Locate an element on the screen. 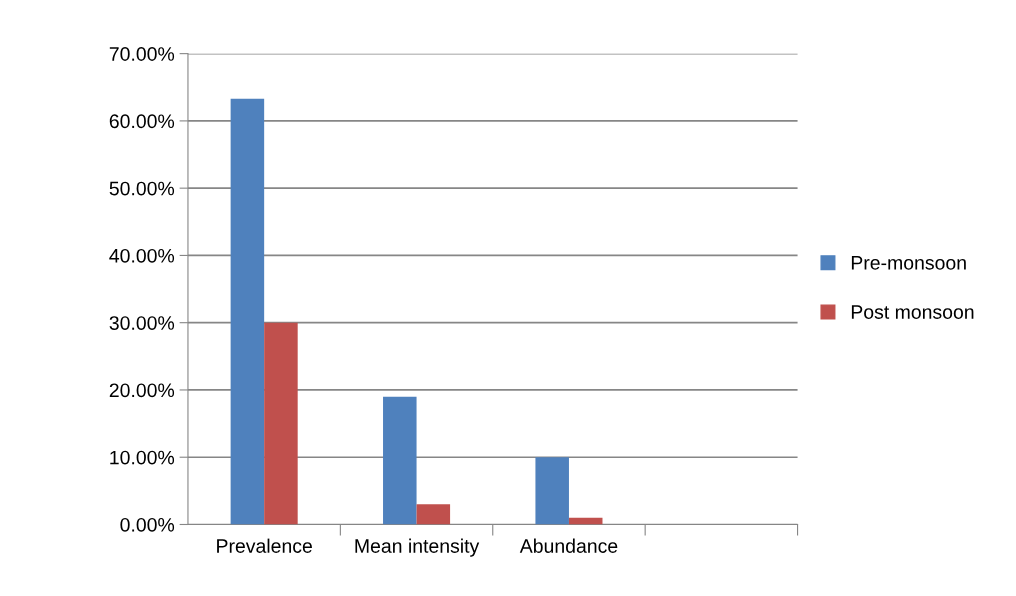 The width and height of the screenshot is (1016, 596). x-tick-label: Abundance is located at coordinates (568, 545).